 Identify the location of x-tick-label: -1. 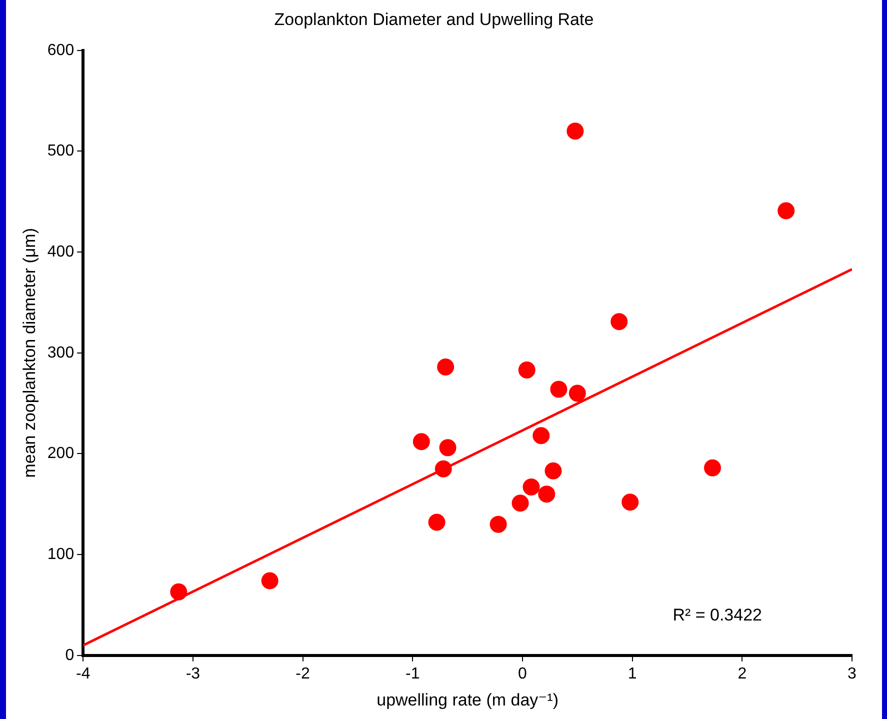
(413, 673).